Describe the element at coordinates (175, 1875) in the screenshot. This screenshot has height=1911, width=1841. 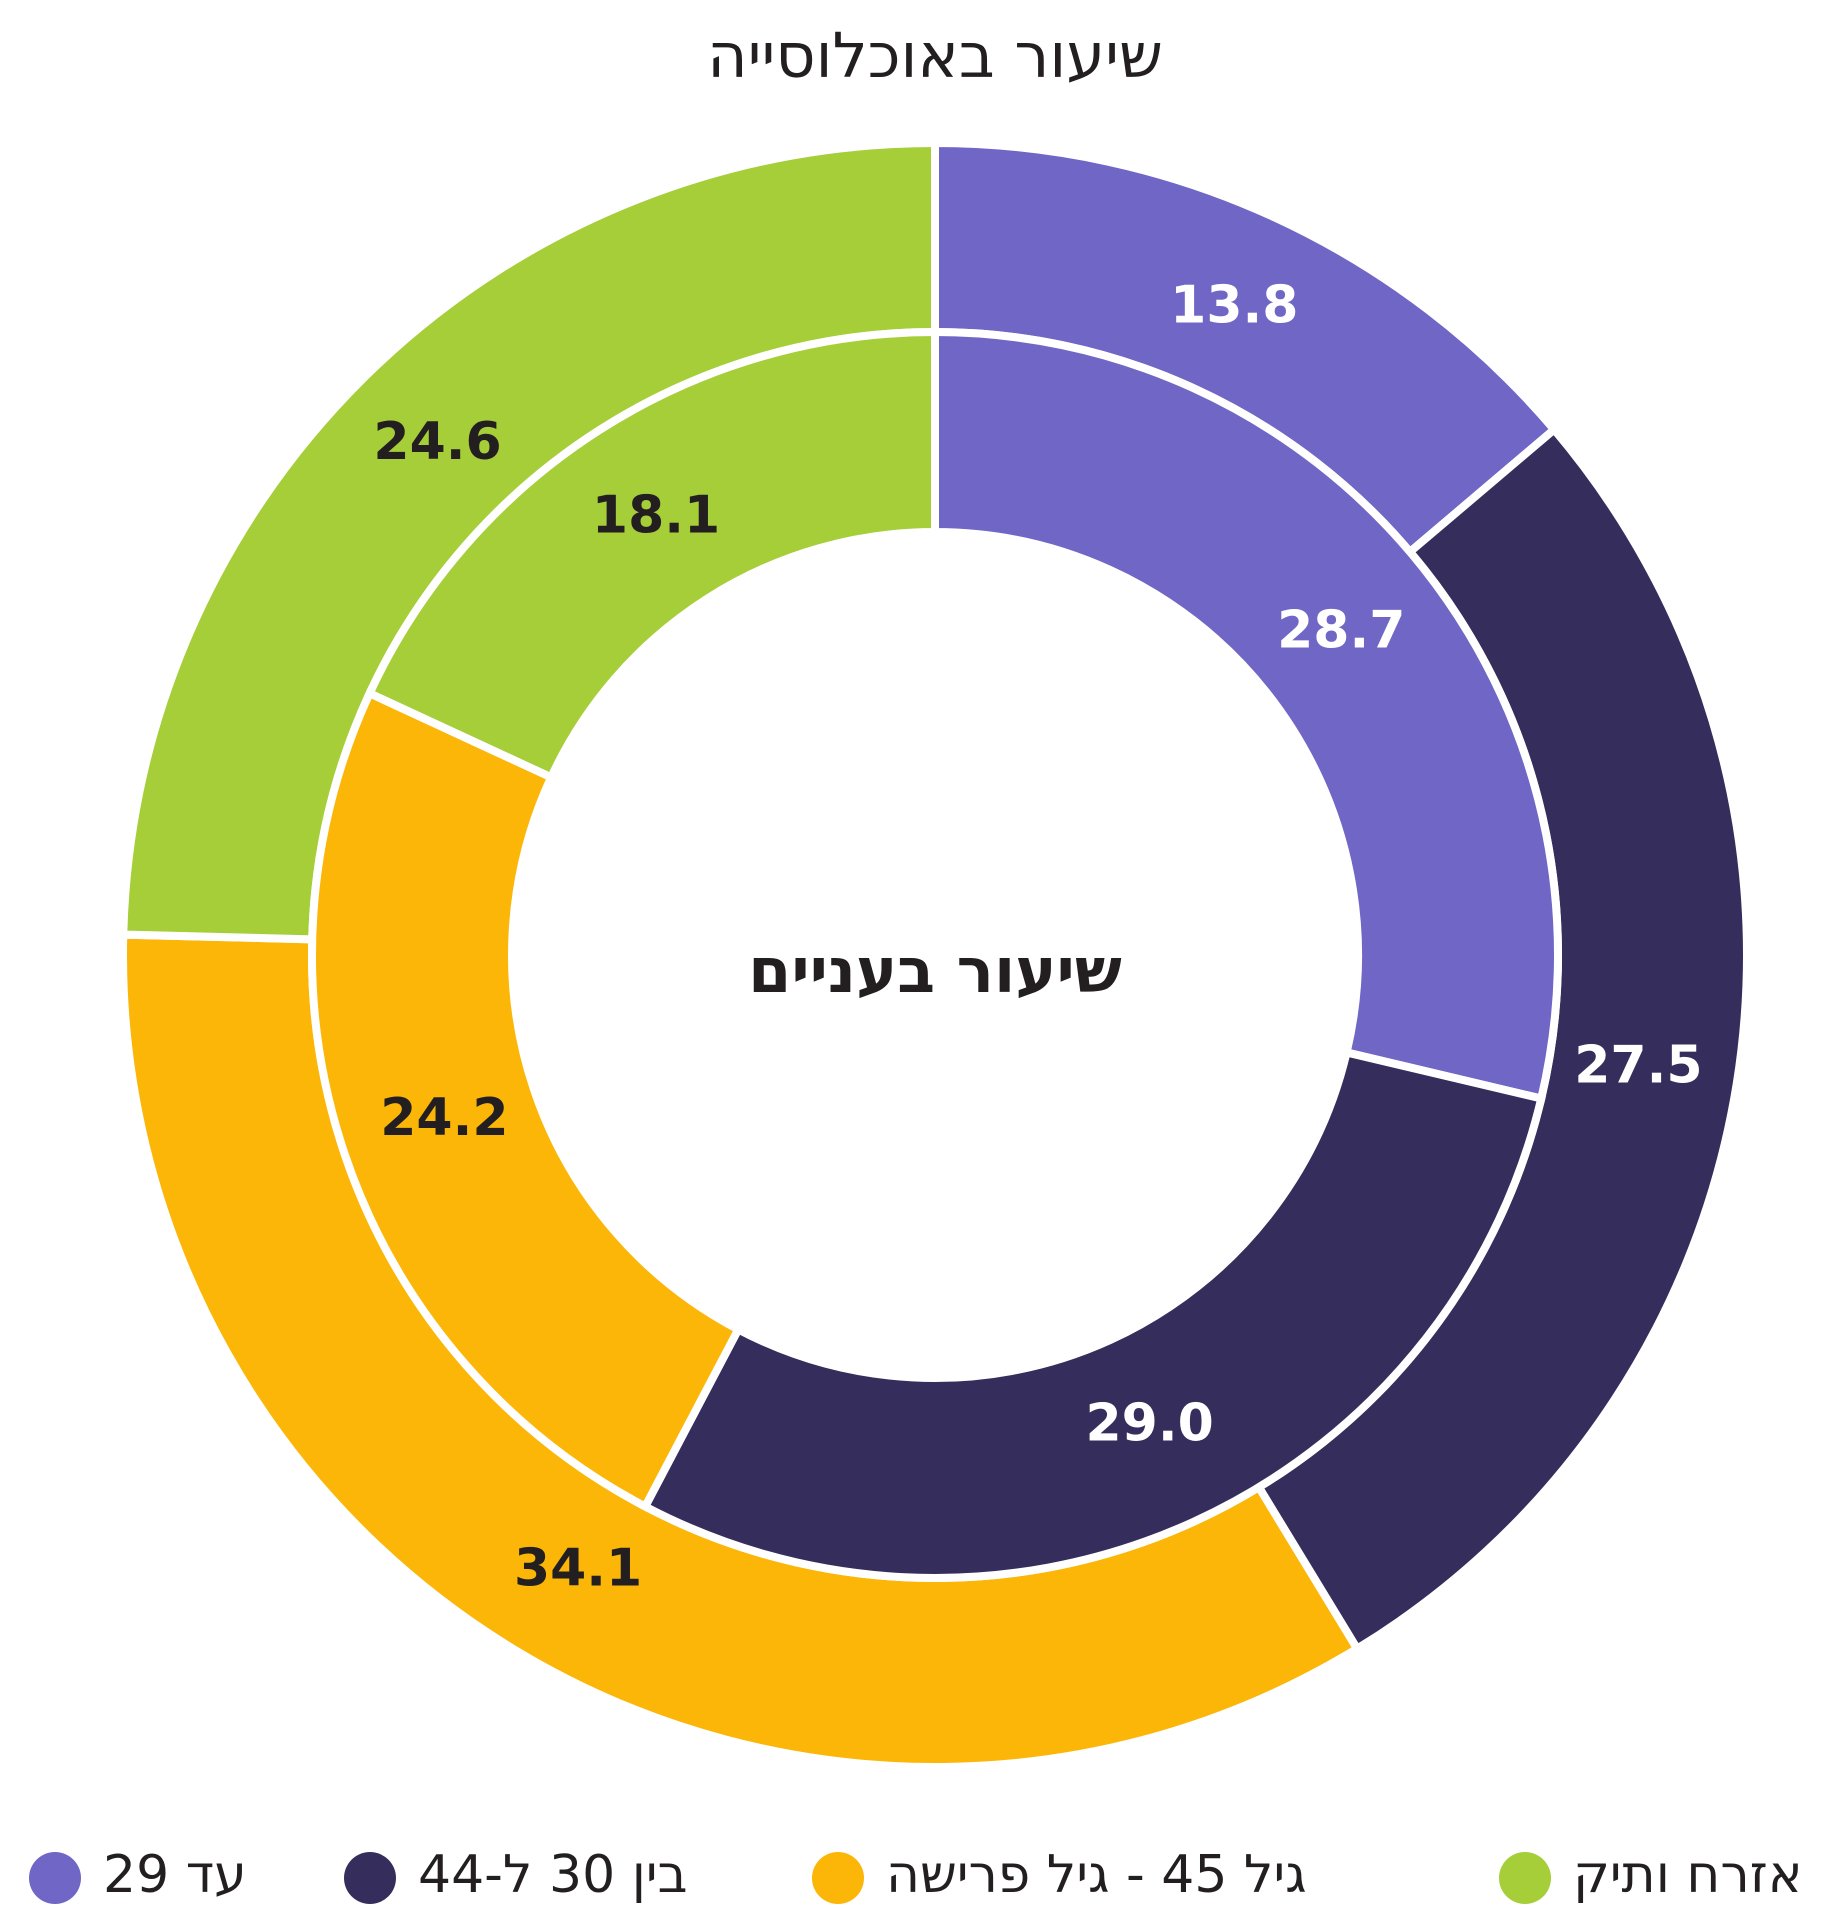
I see `legend-label: עד 29` at that location.